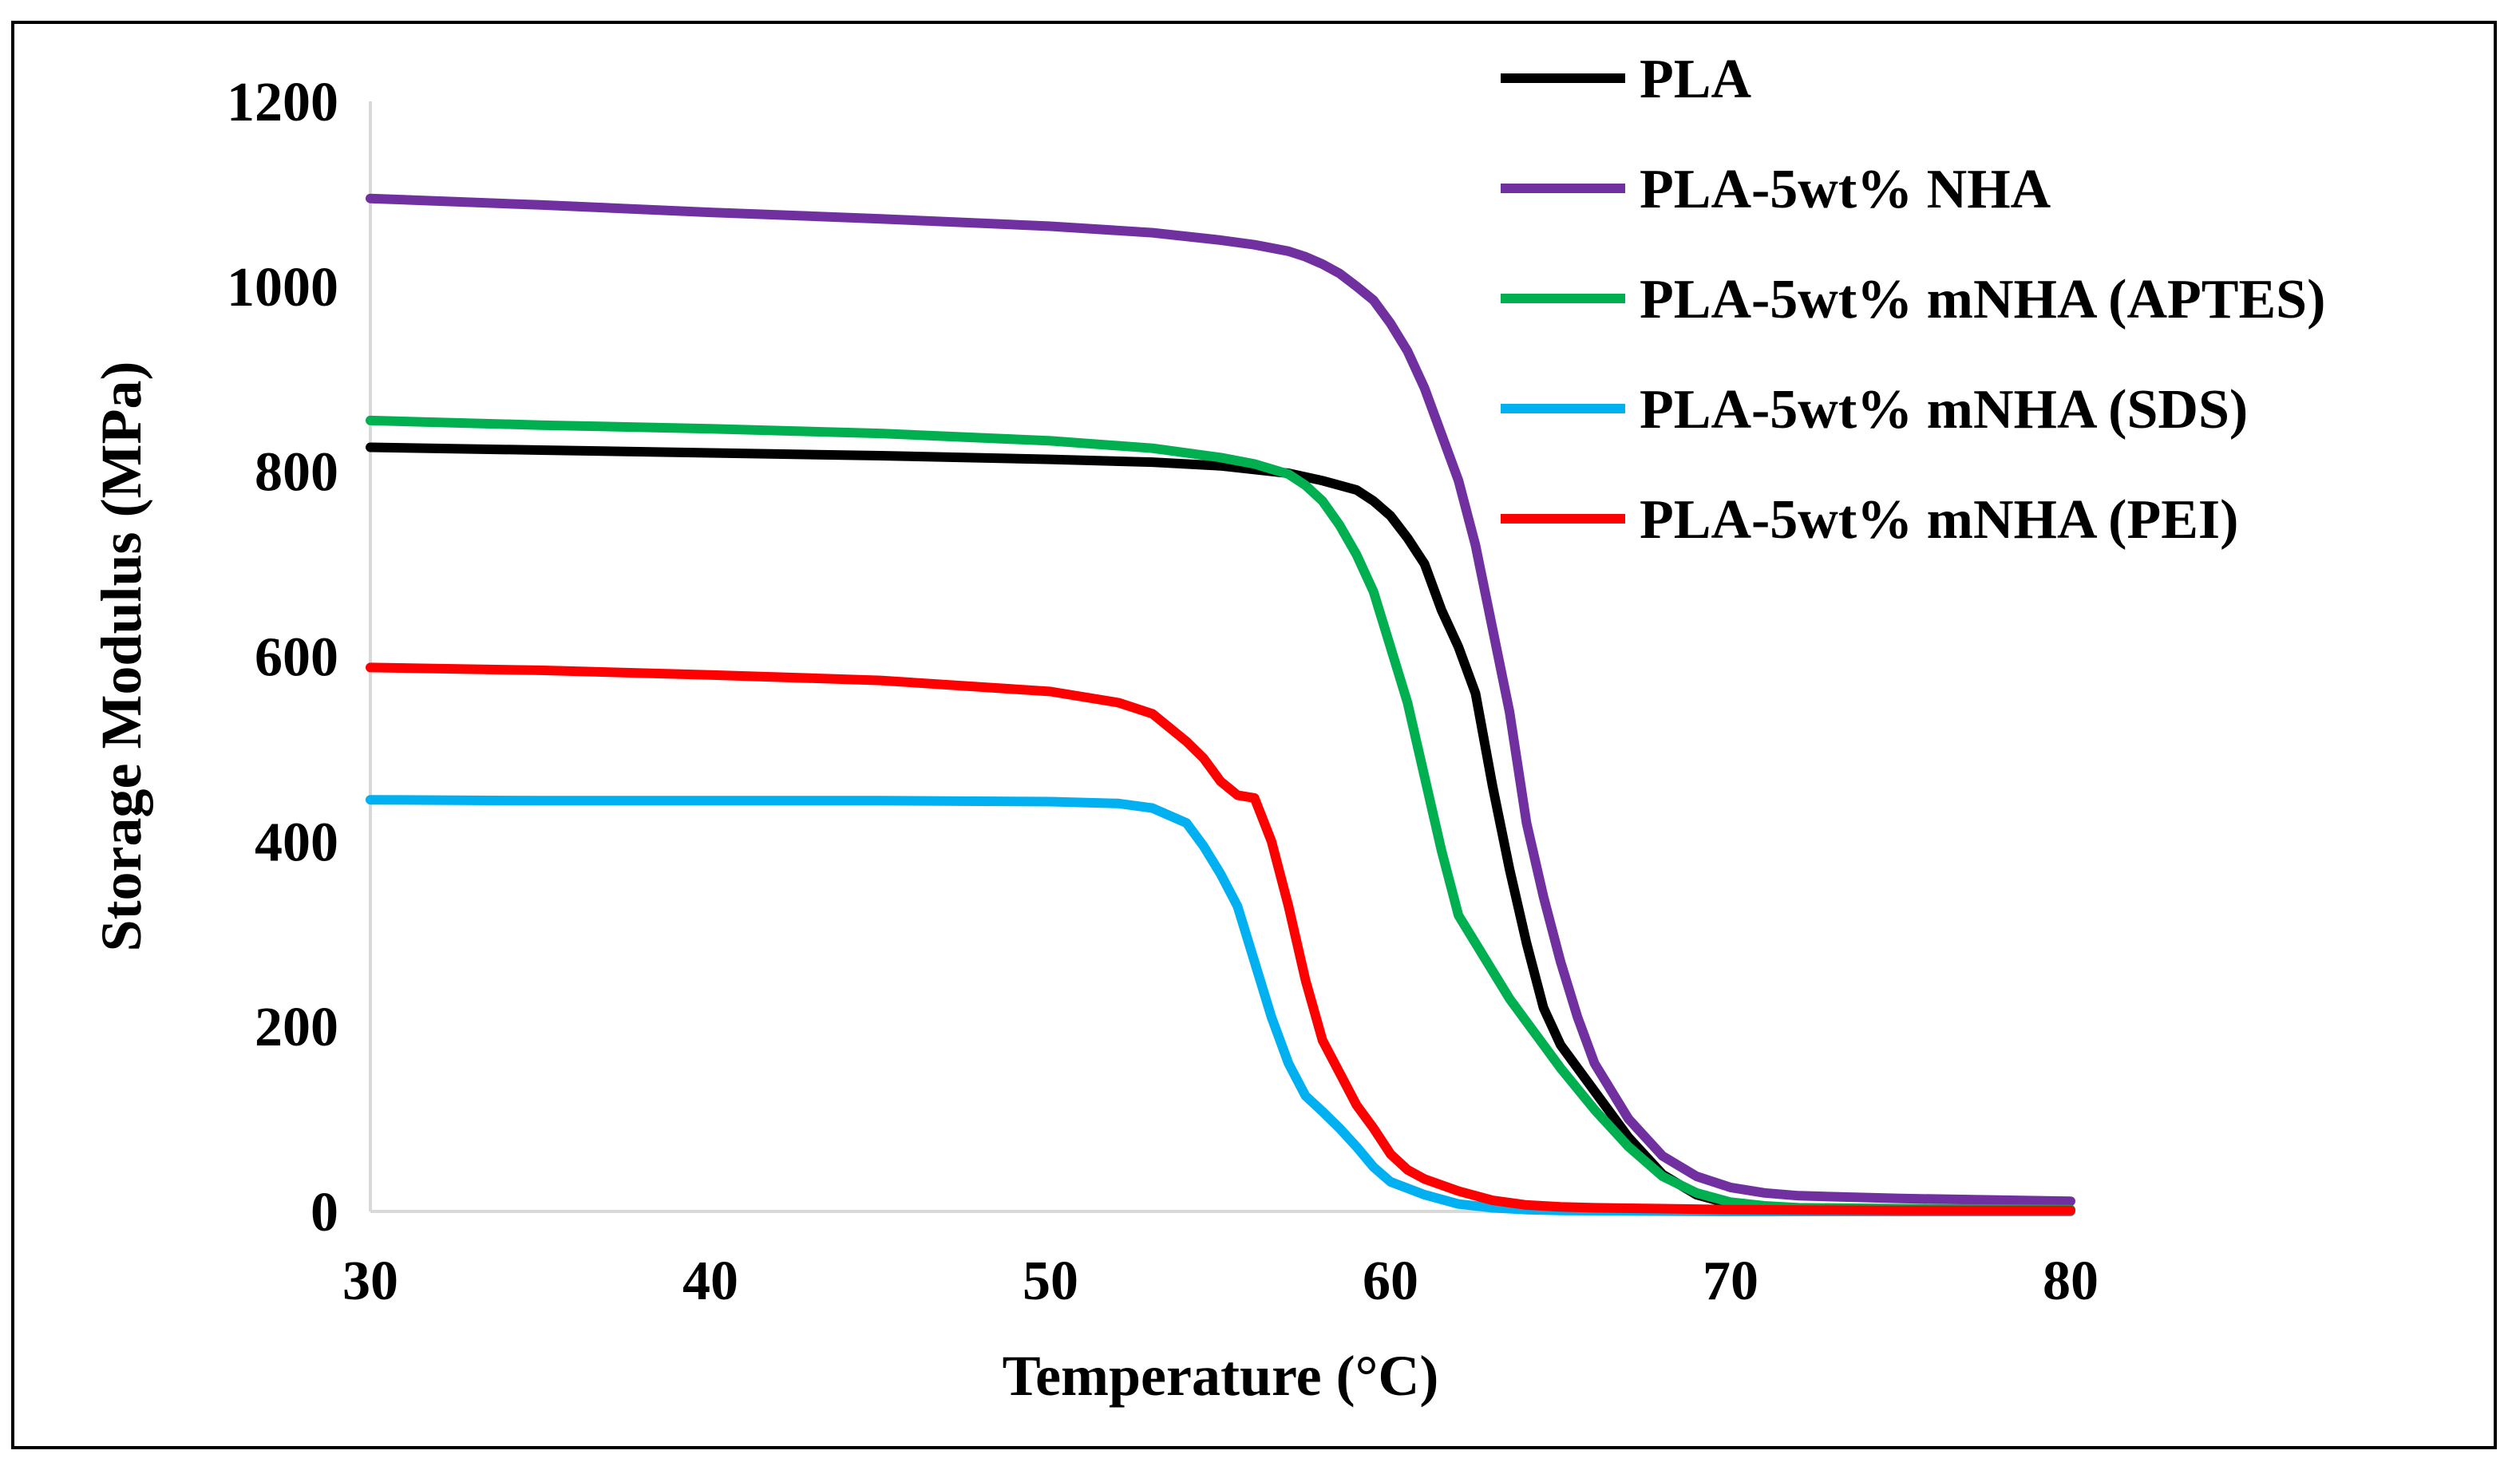 The image size is (2520, 1474). Describe the element at coordinates (1845, 189) in the screenshot. I see `legend-label: PLA-5wt% NHA` at that location.